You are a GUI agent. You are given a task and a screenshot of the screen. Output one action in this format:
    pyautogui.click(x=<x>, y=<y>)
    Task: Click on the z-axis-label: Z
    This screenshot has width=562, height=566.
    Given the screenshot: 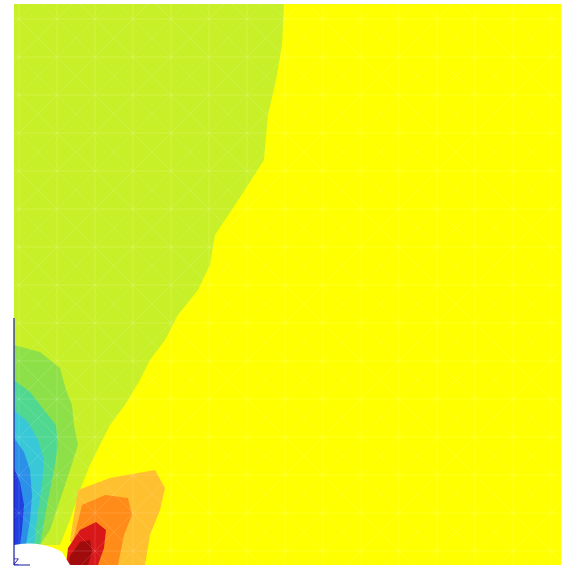 What is the action you would take?
    pyautogui.click(x=16, y=562)
    